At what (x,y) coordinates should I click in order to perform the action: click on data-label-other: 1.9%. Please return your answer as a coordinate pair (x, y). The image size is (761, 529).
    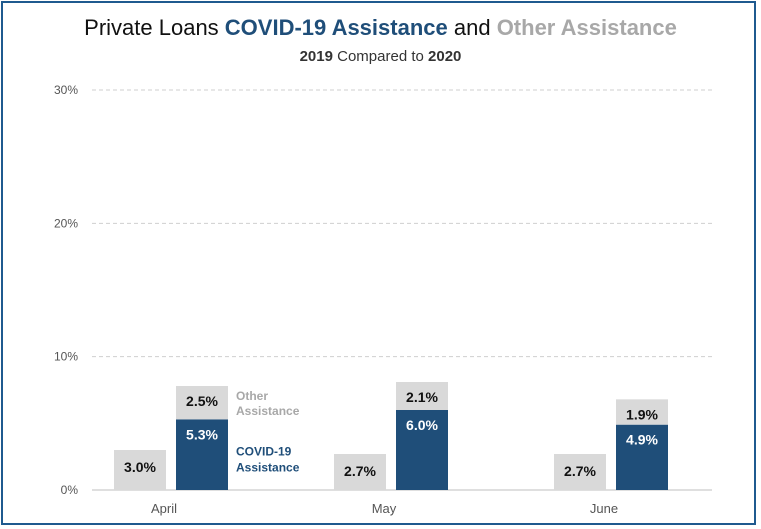
    Looking at the image, I should click on (642, 414).